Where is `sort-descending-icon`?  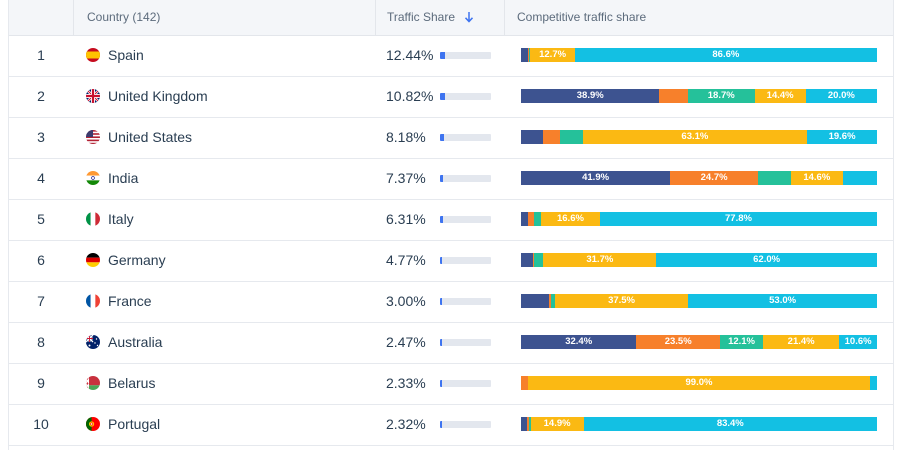
sort-descending-icon is located at coordinates (469, 17).